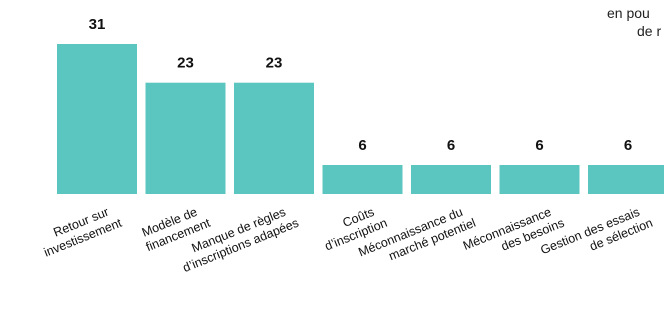 The image size is (664, 331). I want to click on annotation-line-1: en pou, so click(628, 13).